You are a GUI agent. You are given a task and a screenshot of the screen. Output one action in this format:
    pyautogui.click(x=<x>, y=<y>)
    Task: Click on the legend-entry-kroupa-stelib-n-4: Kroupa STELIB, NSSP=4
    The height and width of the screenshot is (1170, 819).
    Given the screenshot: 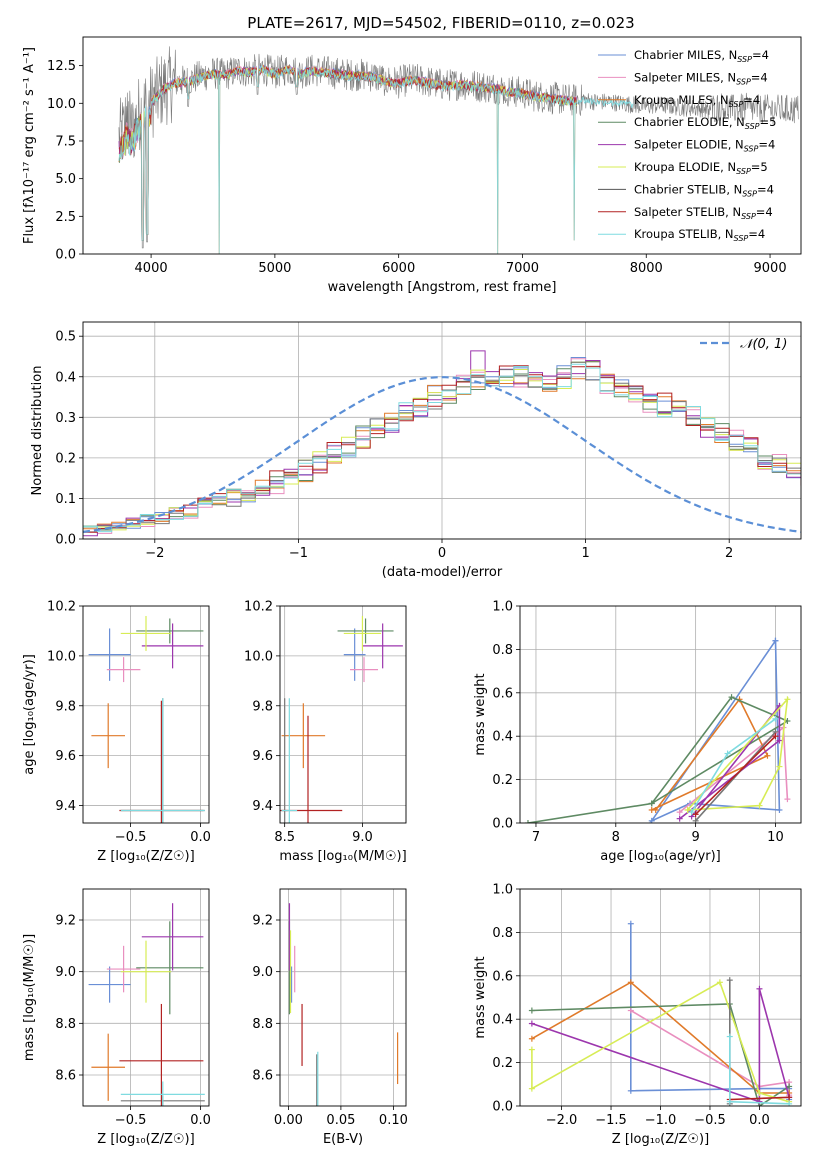 What is the action you would take?
    pyautogui.click(x=699, y=235)
    